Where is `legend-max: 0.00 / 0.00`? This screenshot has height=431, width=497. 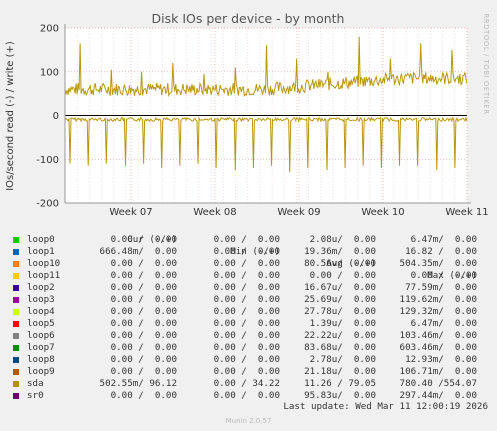 legend-max: 0.00 / 0.00 is located at coordinates (443, 275).